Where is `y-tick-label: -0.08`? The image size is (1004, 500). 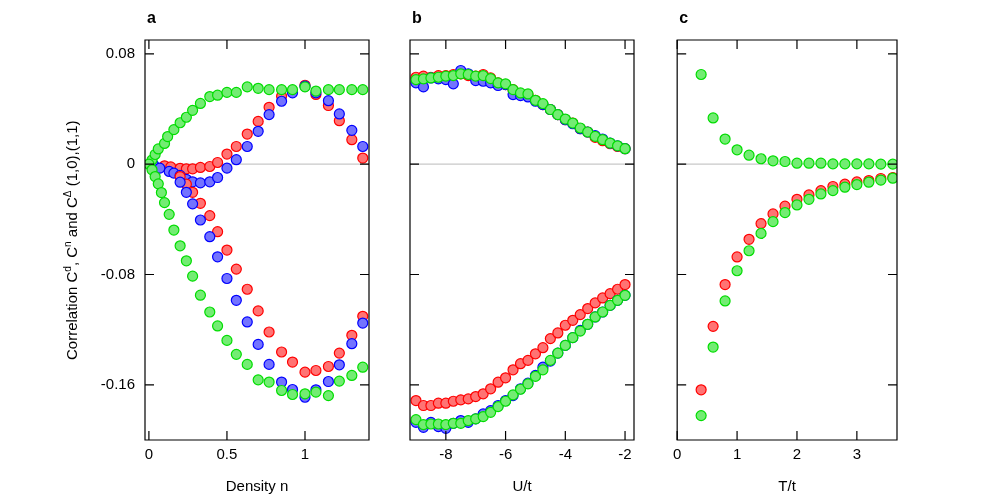 y-tick-label: -0.08 is located at coordinates (117, 273).